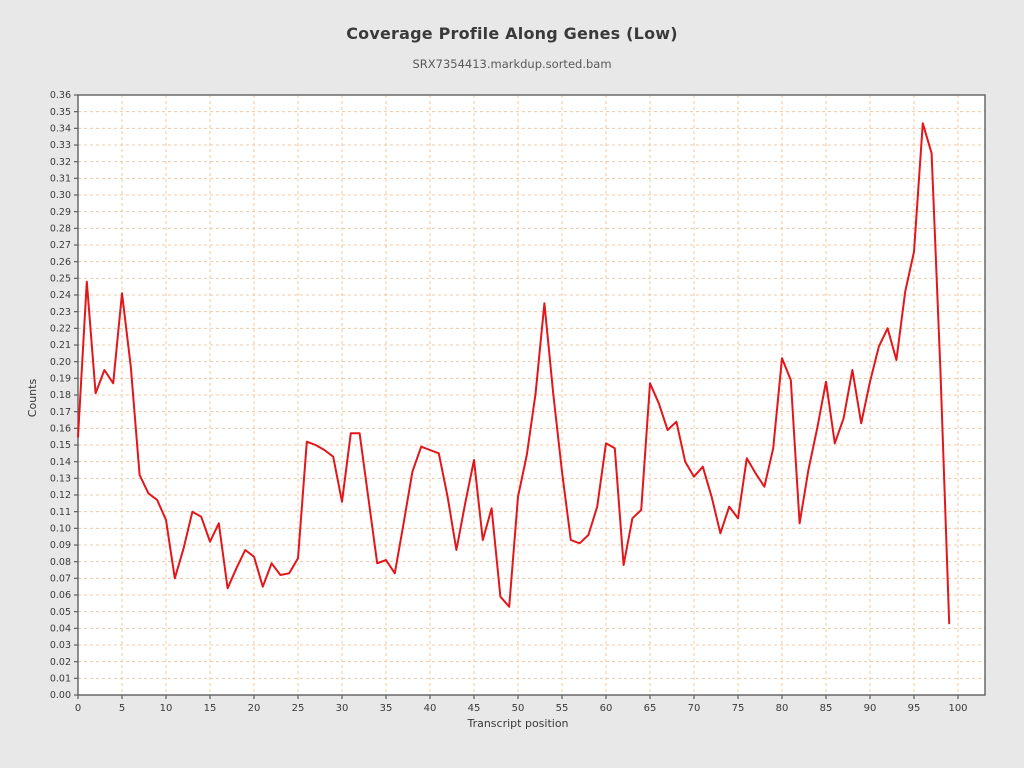 This screenshot has width=1024, height=768. What do you see at coordinates (60, 412) in the screenshot?
I see `svg-text: 0.17` at bounding box center [60, 412].